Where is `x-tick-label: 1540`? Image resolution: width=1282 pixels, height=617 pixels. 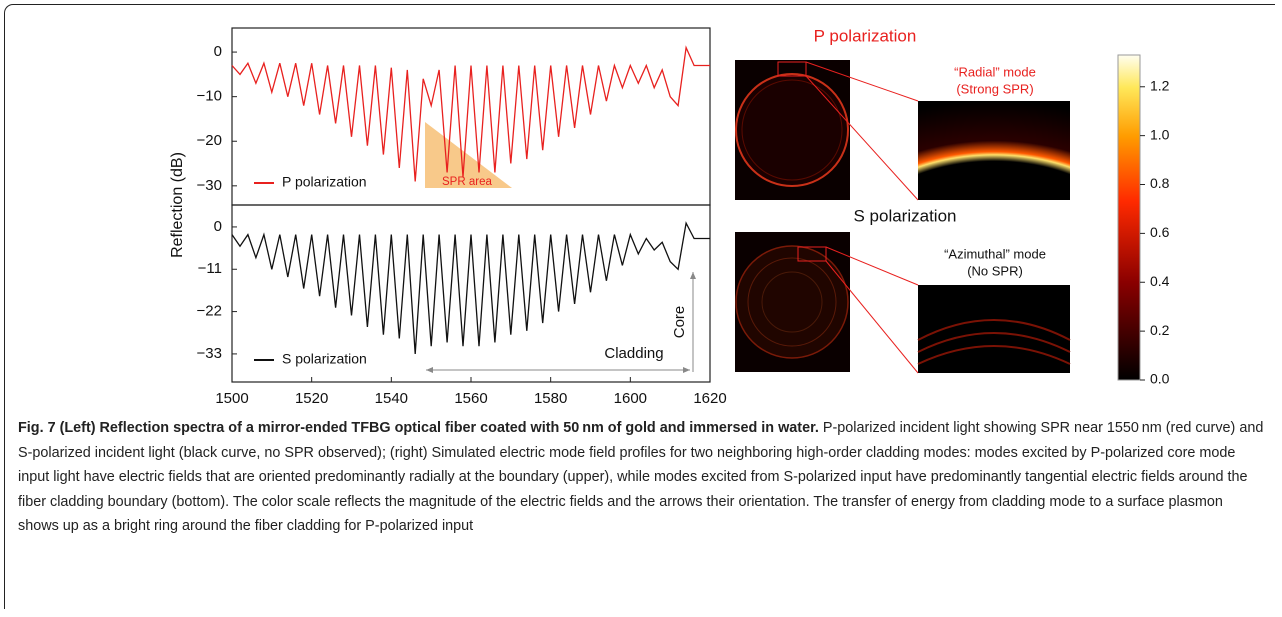
x-tick-label: 1540 is located at coordinates (391, 398).